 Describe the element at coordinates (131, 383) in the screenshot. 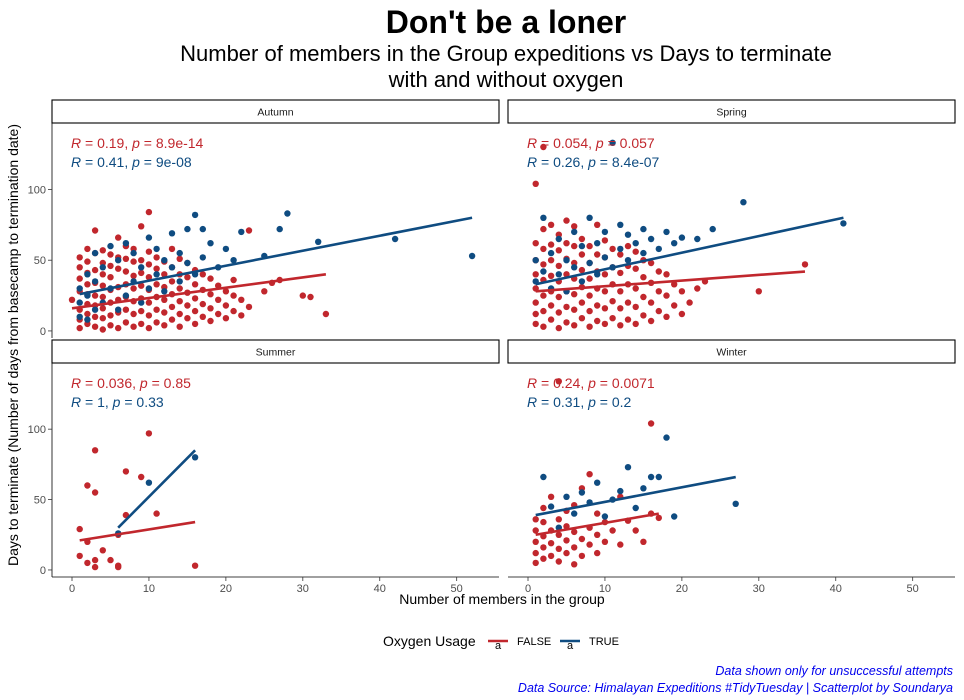

I see `correlation-label-false: R = 0.036, p = 0.85` at that location.